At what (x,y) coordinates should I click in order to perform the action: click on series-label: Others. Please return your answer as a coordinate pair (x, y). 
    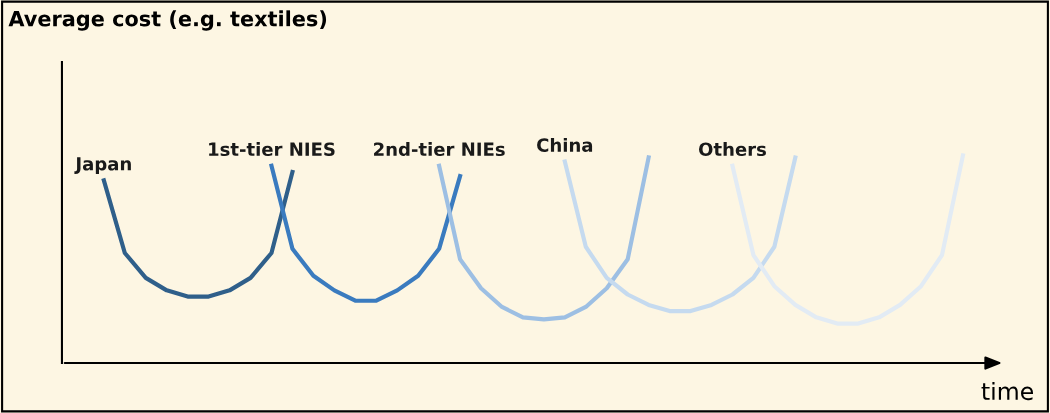
    Looking at the image, I should click on (732, 149).